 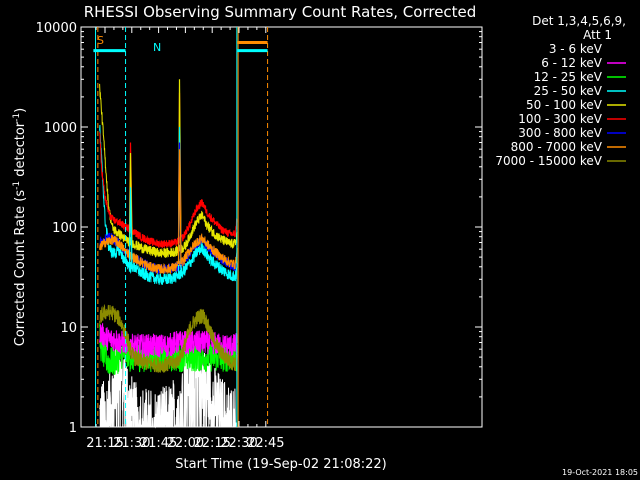 What do you see at coordinates (572, 63) in the screenshot?
I see `legend-label-1: 6 - 12 keV` at bounding box center [572, 63].